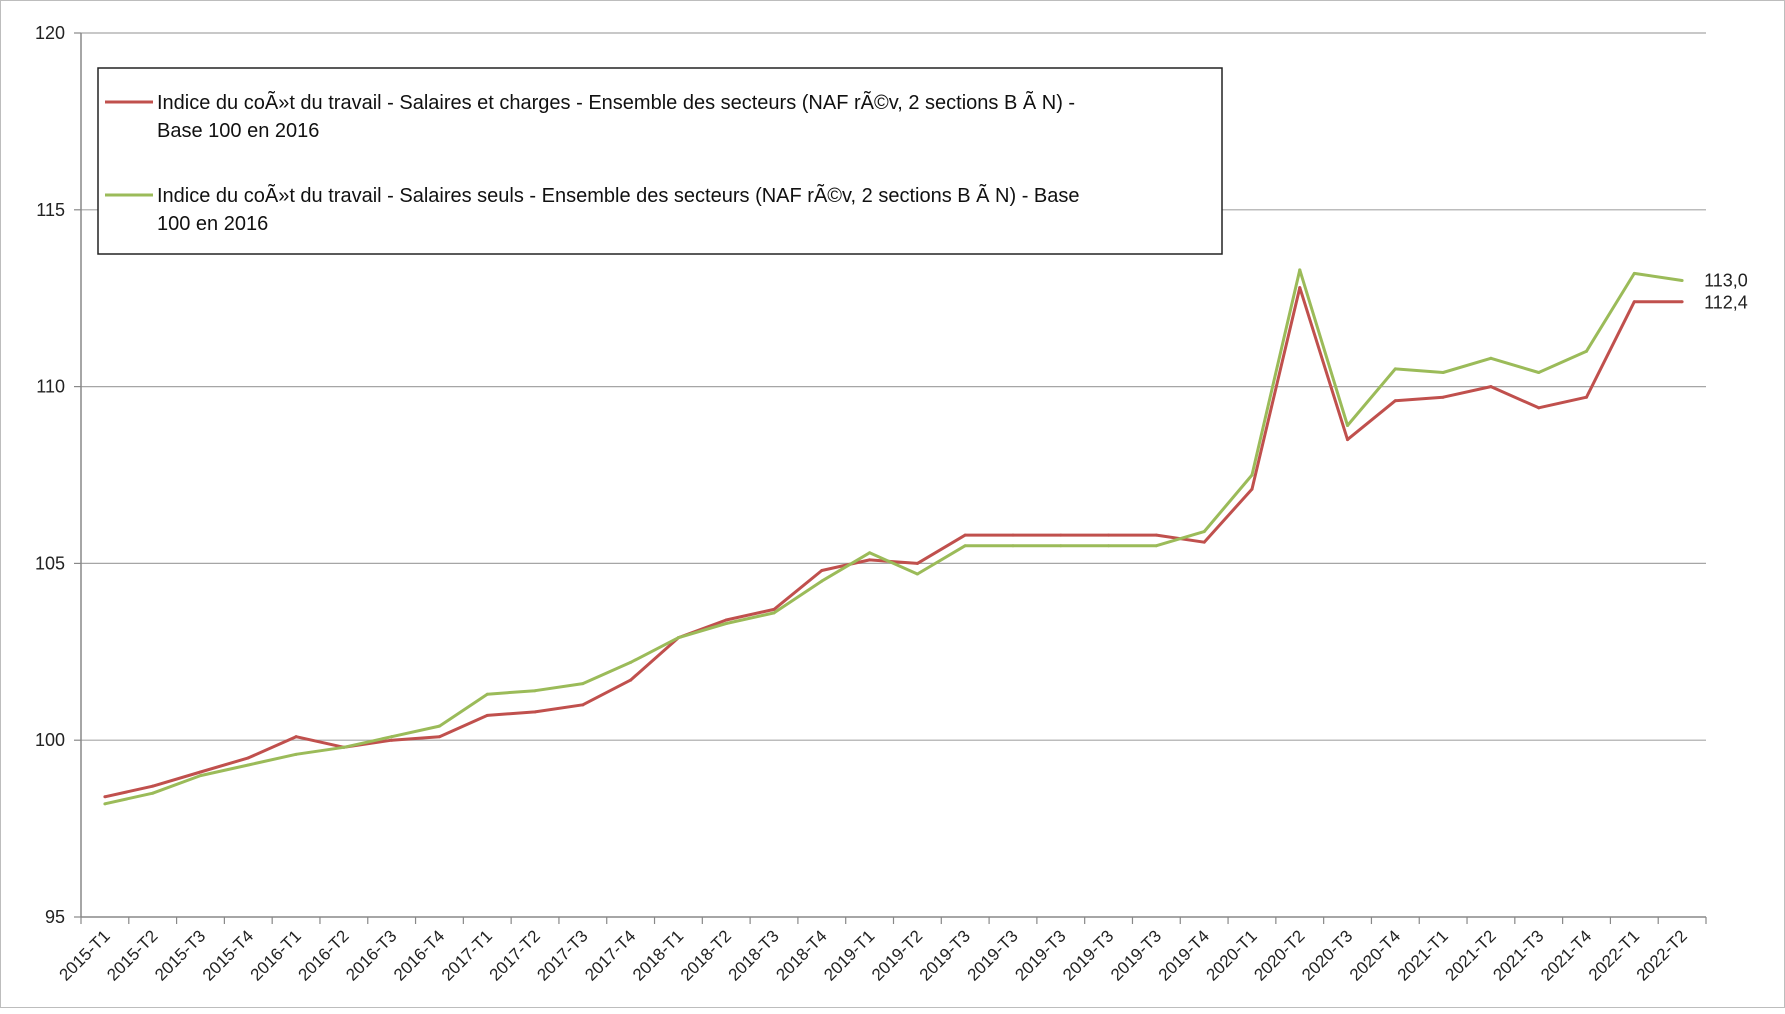 The image size is (1785, 1014). Describe the element at coordinates (50, 33) in the screenshot. I see `y-tick-label: 120` at that location.